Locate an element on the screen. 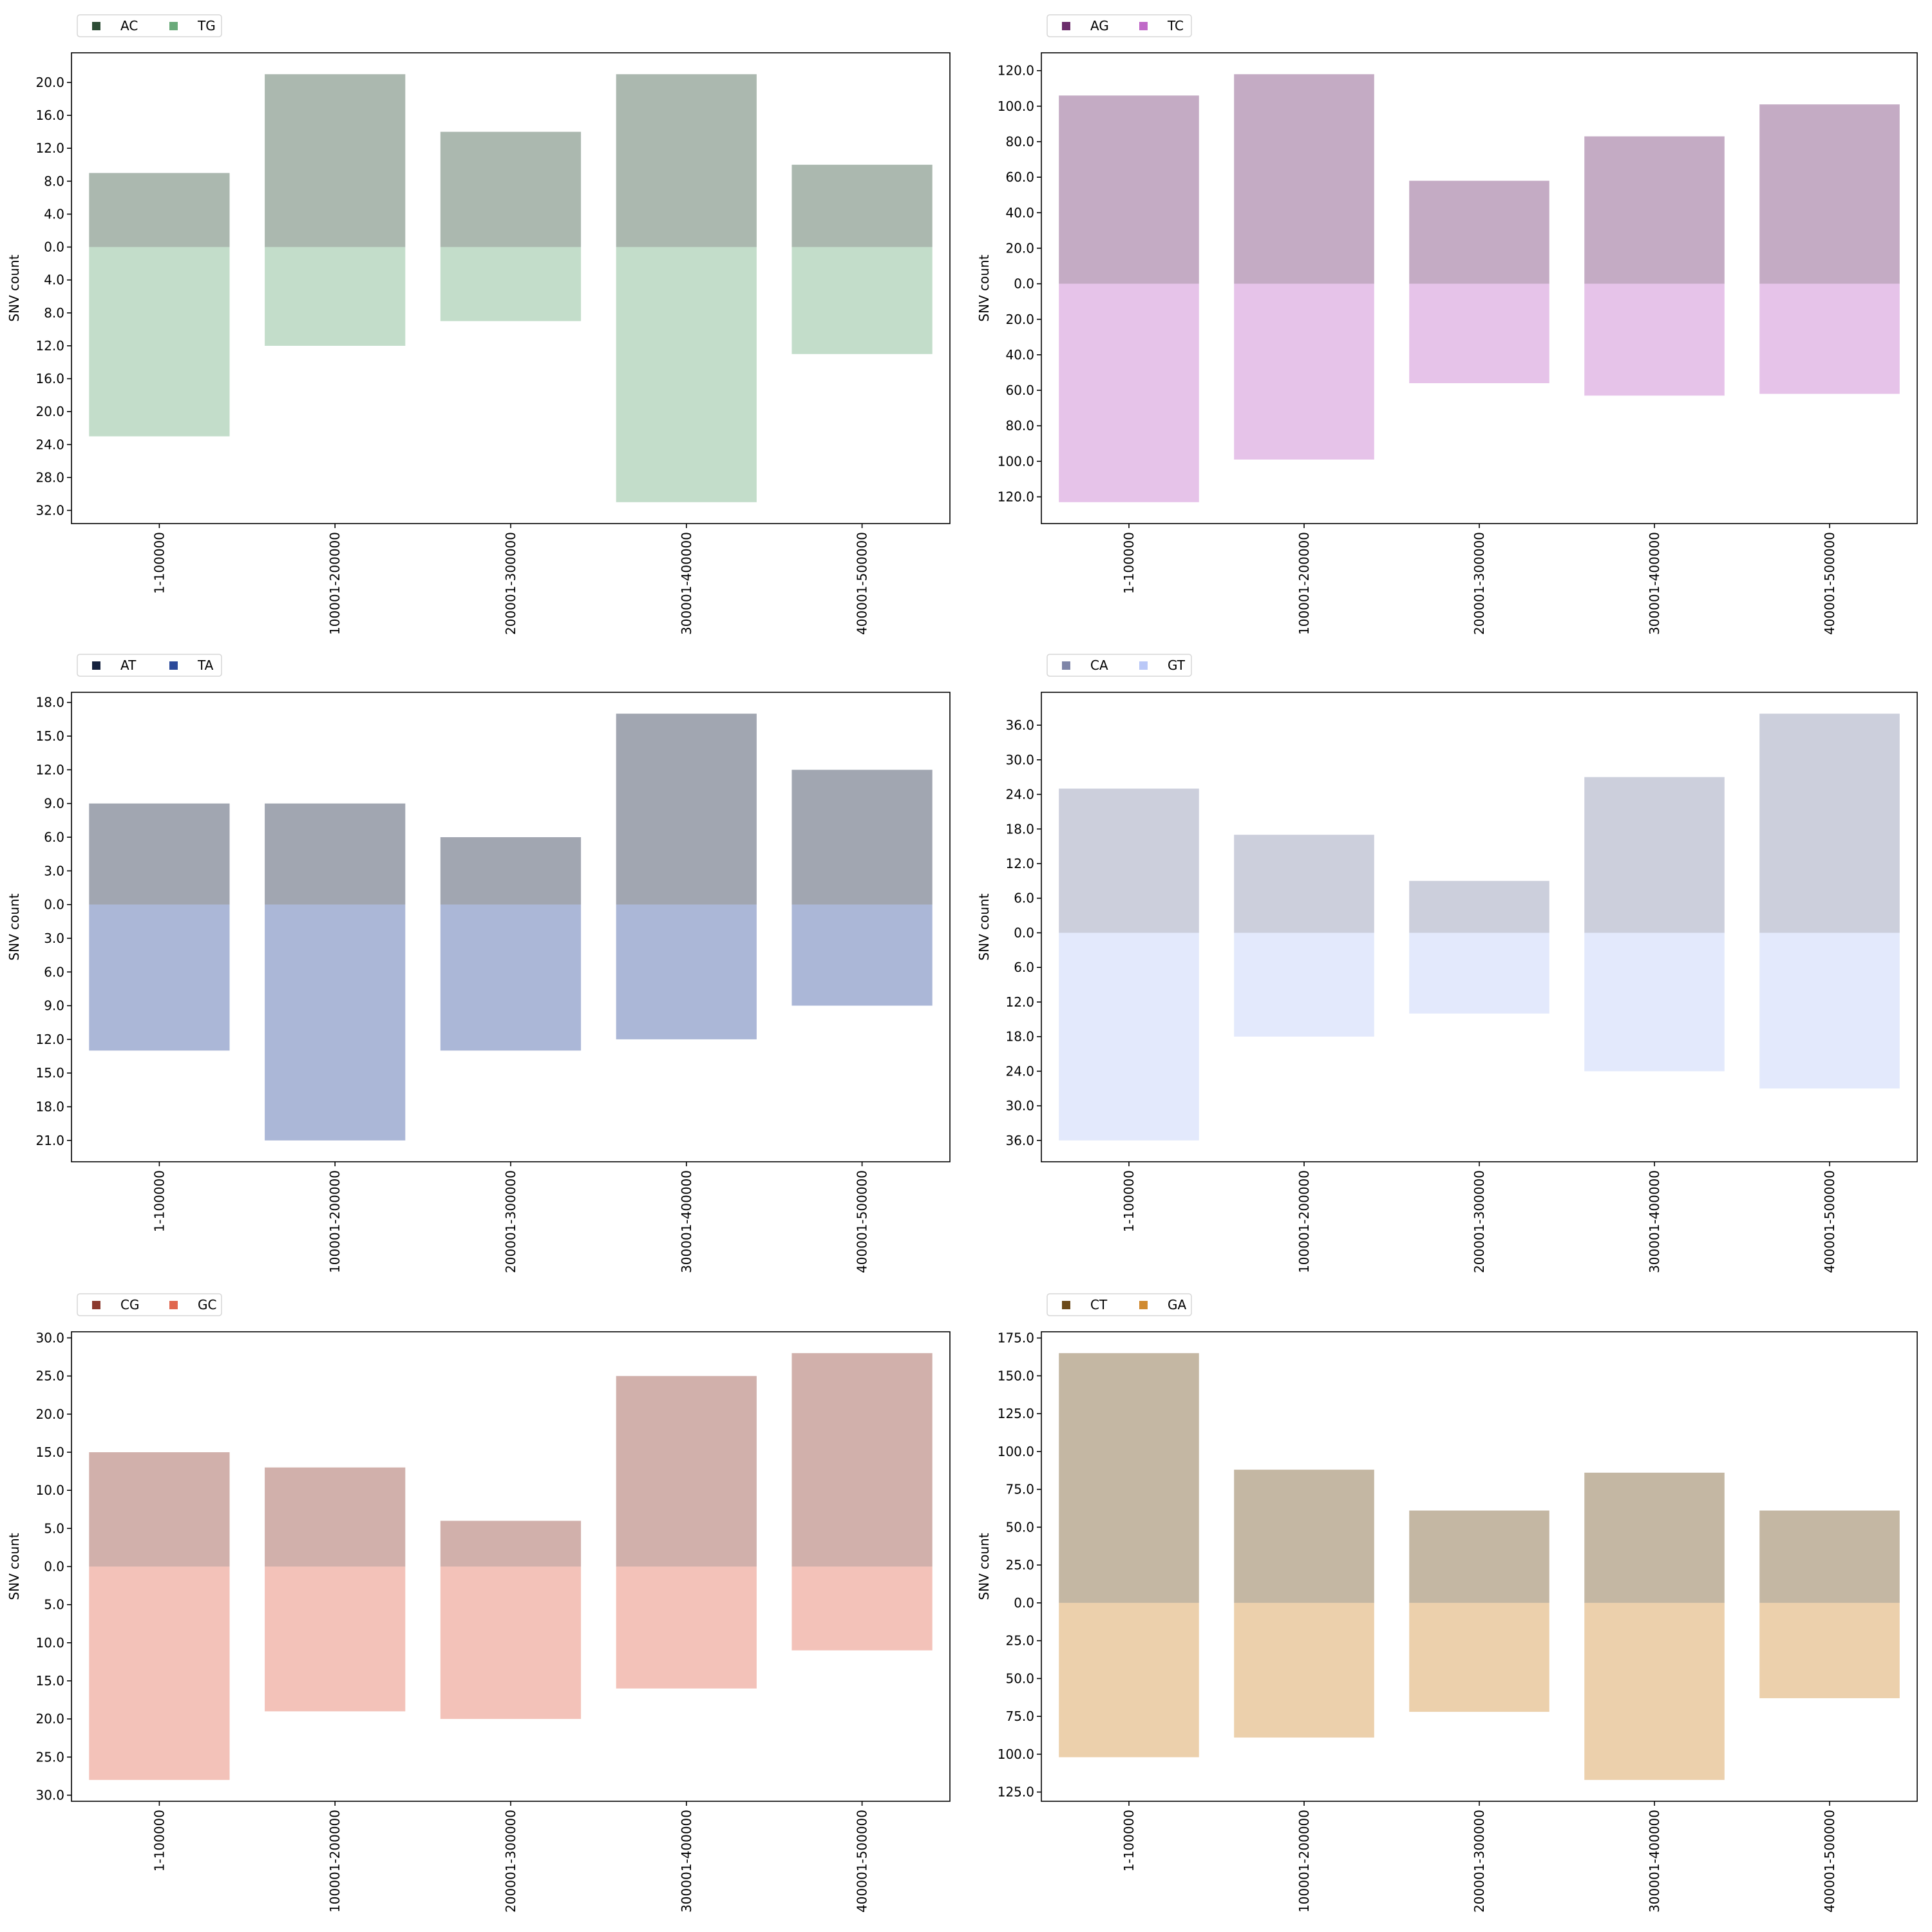 Image resolution: width=1932 pixels, height=1932 pixels. legend-swatch-TC is located at coordinates (1143, 26).